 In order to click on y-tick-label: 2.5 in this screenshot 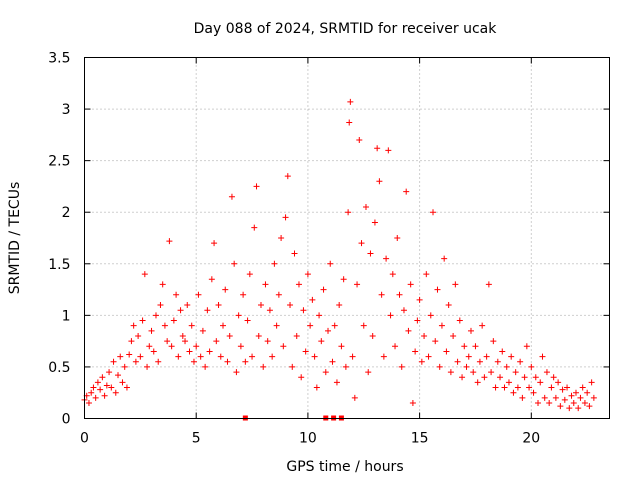, I will do `click(59, 162)`.